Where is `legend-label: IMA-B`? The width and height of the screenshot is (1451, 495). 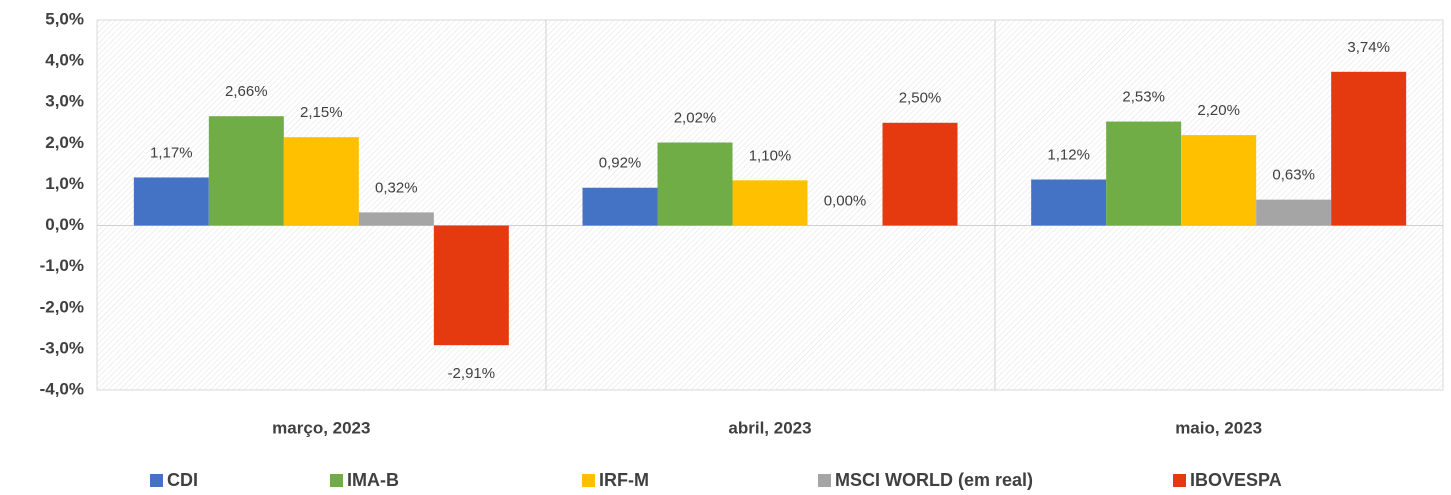
legend-label: IMA-B is located at coordinates (373, 480).